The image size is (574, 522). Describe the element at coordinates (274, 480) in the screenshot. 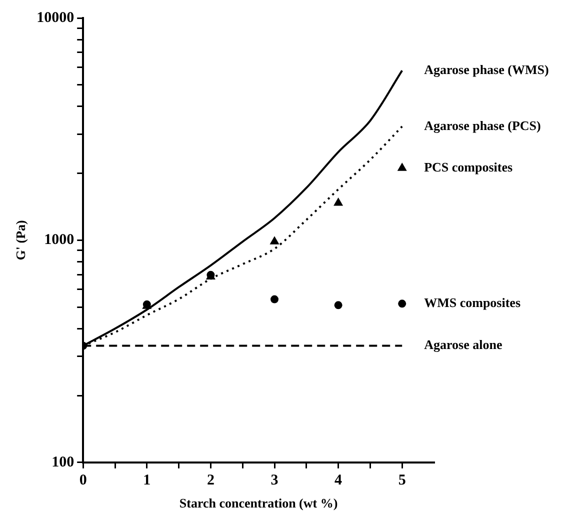

I see `x-tick-label: 3` at that location.